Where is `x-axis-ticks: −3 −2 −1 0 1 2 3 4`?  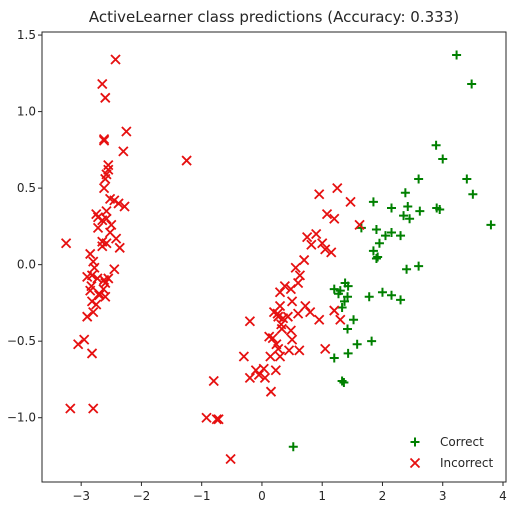
x-axis-ticks: −3 −2 −1 0 1 2 3 4 is located at coordinates (289, 492).